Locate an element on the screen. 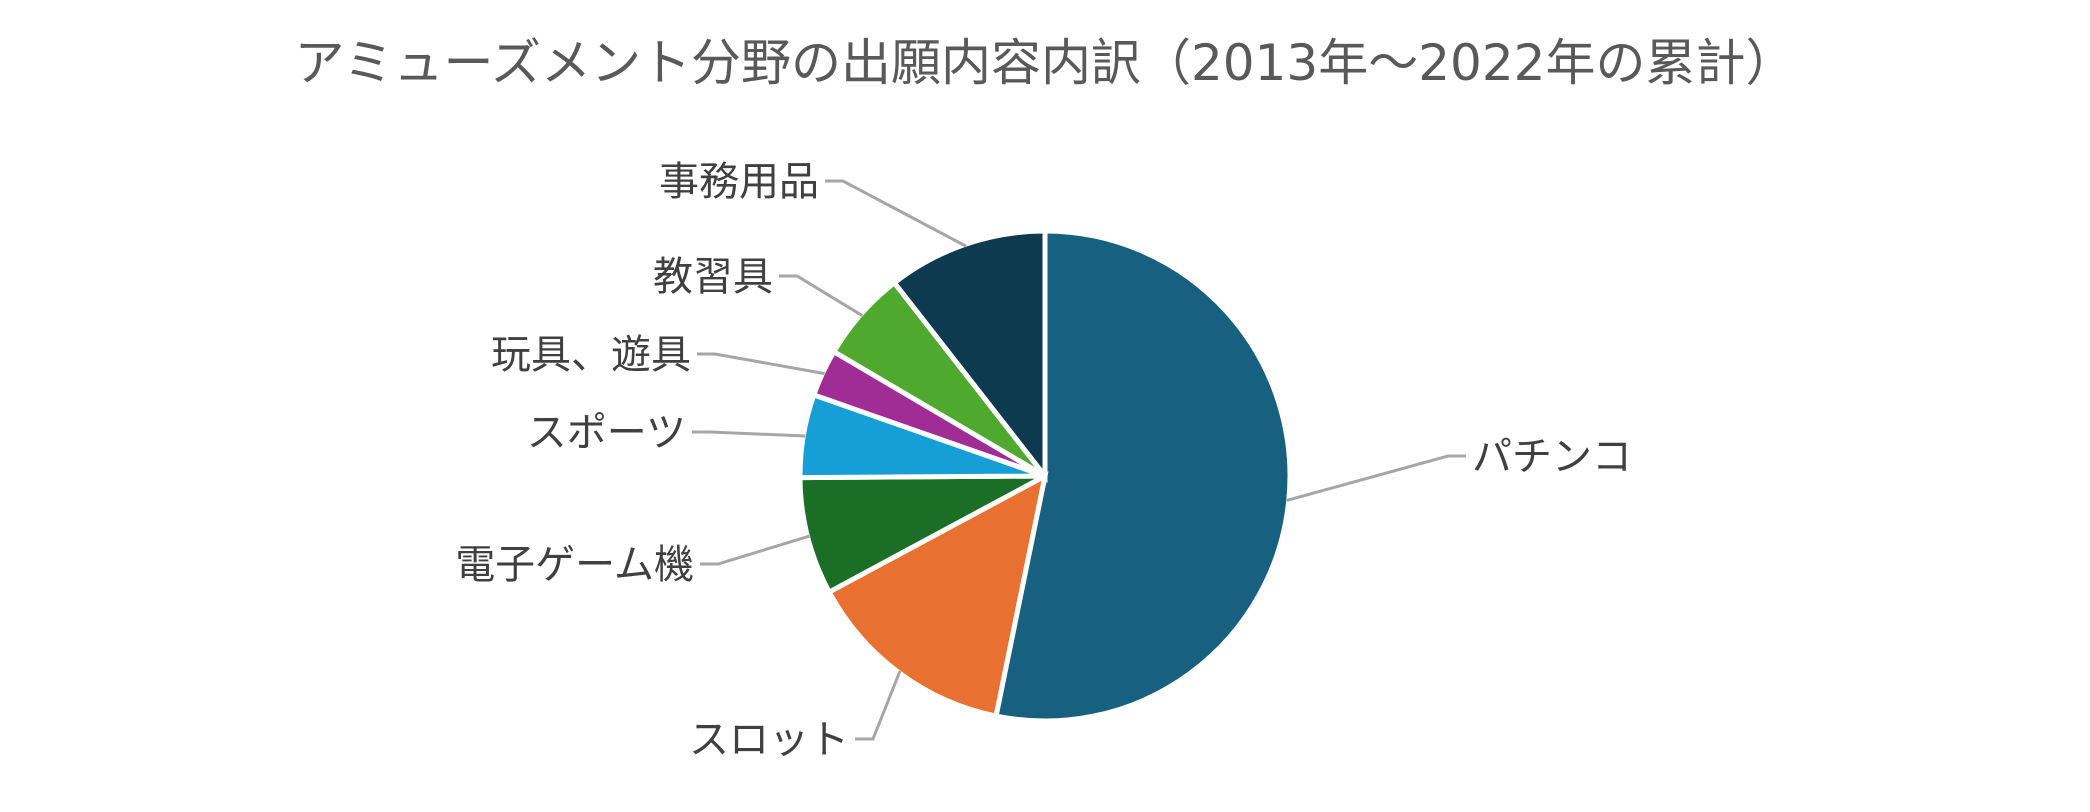  slice-label-1: パチンコ is located at coordinates (1552, 457).